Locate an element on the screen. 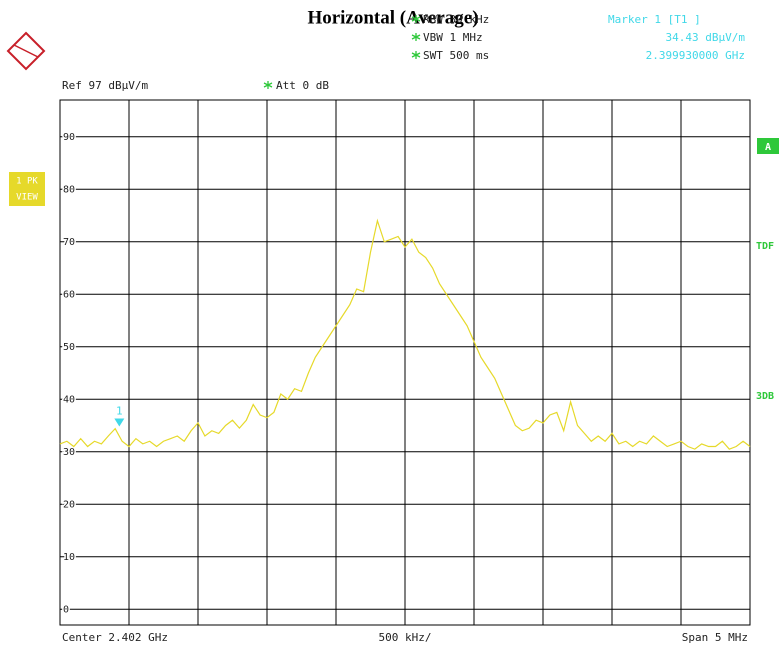 The image size is (783, 648). rs-logo is located at coordinates (26, 51).